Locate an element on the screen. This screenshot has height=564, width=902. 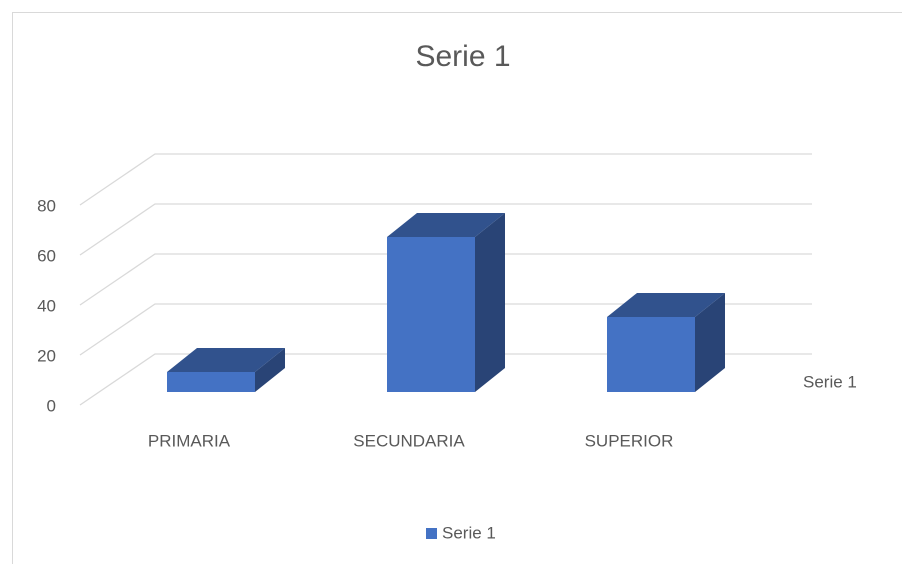
legend-label: Serie 1 is located at coordinates (469, 532).